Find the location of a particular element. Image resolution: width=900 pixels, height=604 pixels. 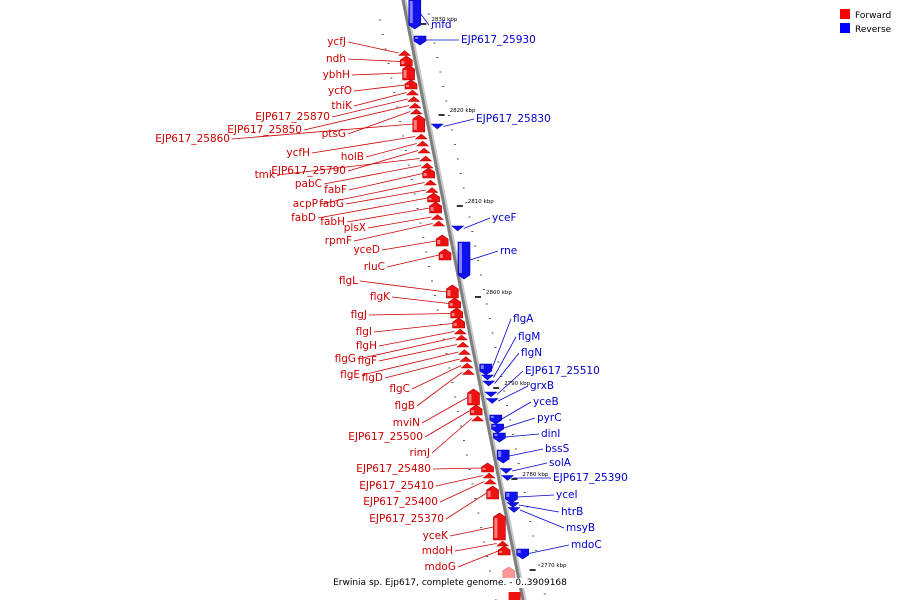

gene-label-mdog: mdoG is located at coordinates (440, 567).